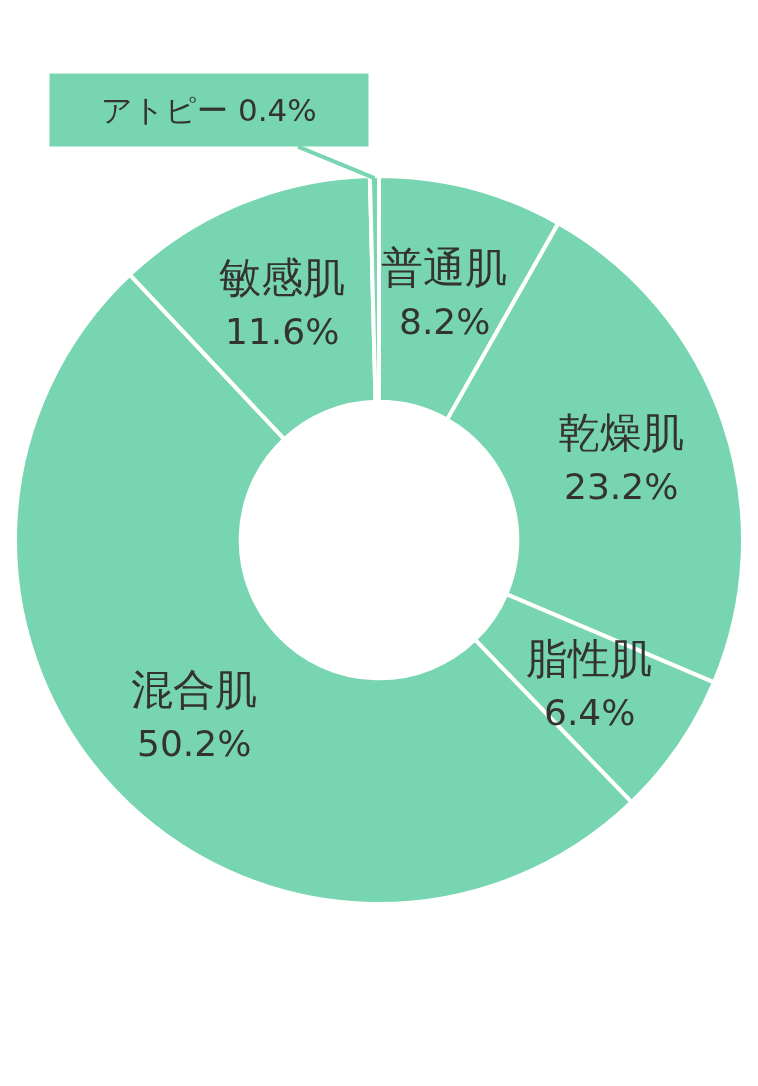  I want to click on data-label: 8.2%, so click(445, 321).